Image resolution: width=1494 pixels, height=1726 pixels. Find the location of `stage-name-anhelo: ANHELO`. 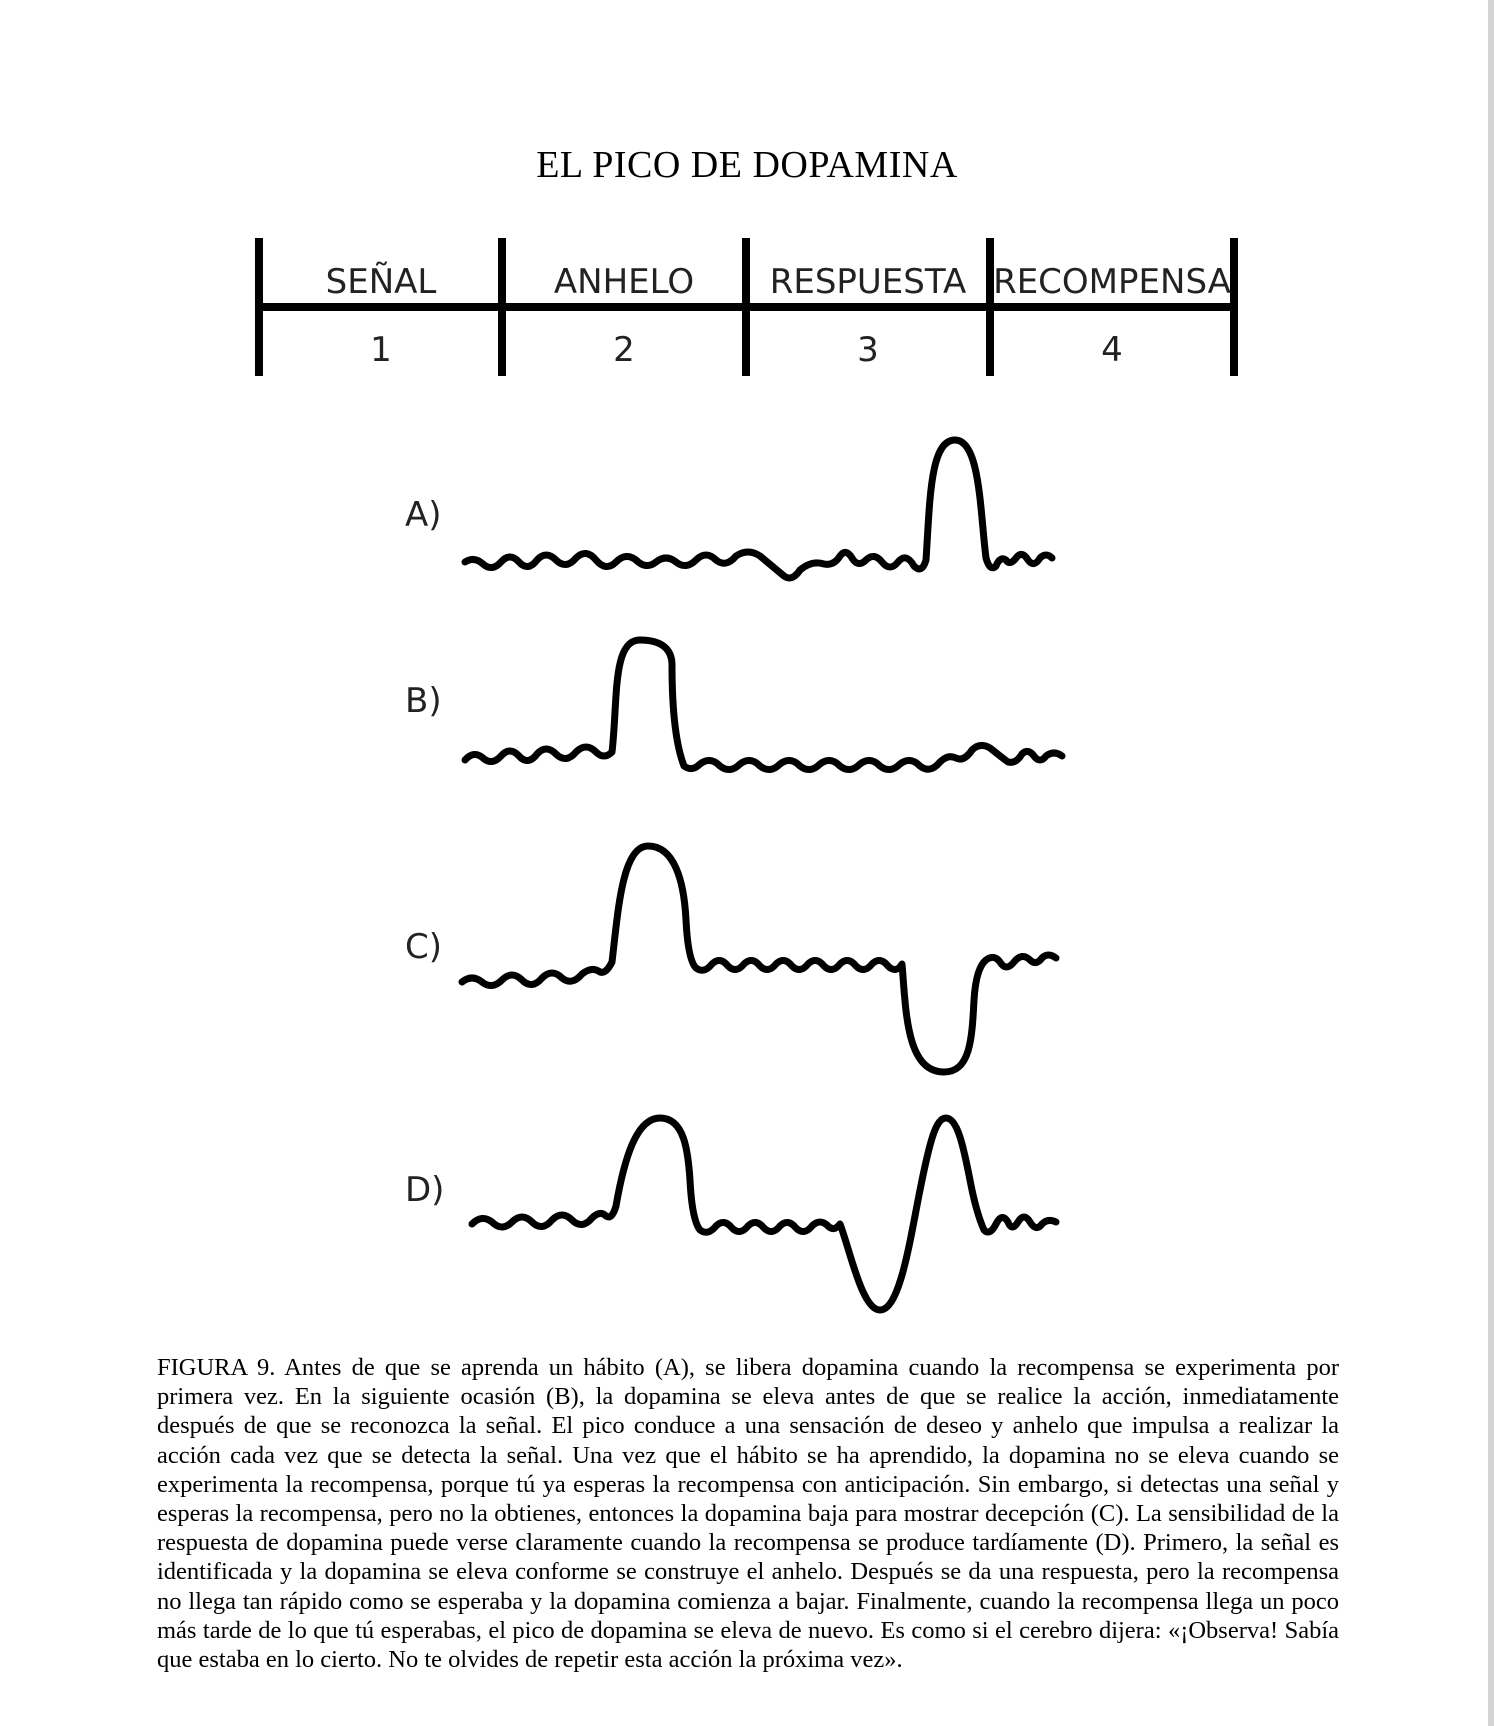

stage-name-anhelo: ANHELO is located at coordinates (624, 282).